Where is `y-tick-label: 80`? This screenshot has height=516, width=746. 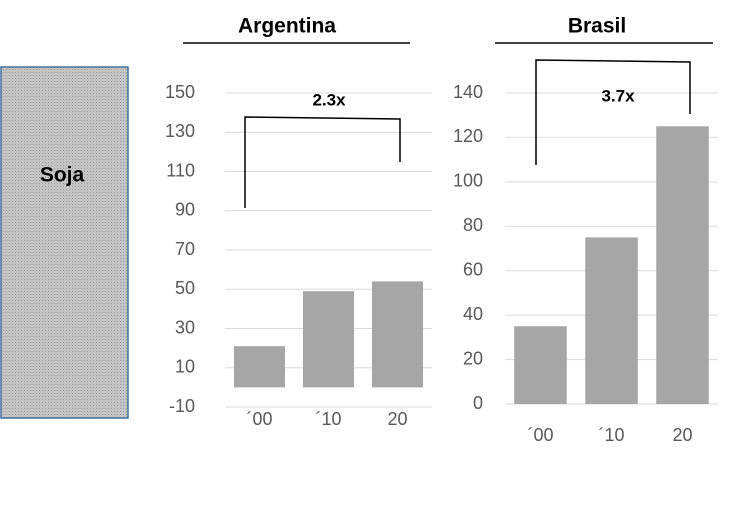
y-tick-label: 80 is located at coordinates (473, 225).